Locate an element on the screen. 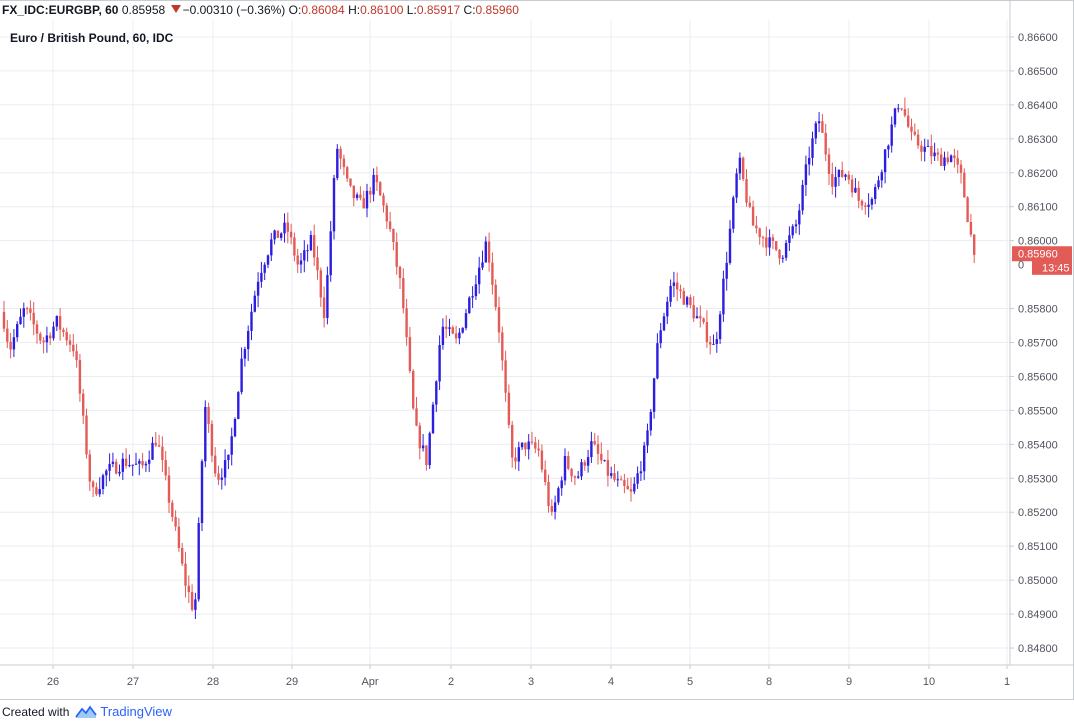 The height and width of the screenshot is (722, 1074). x-tick-label: 28 is located at coordinates (213, 682).